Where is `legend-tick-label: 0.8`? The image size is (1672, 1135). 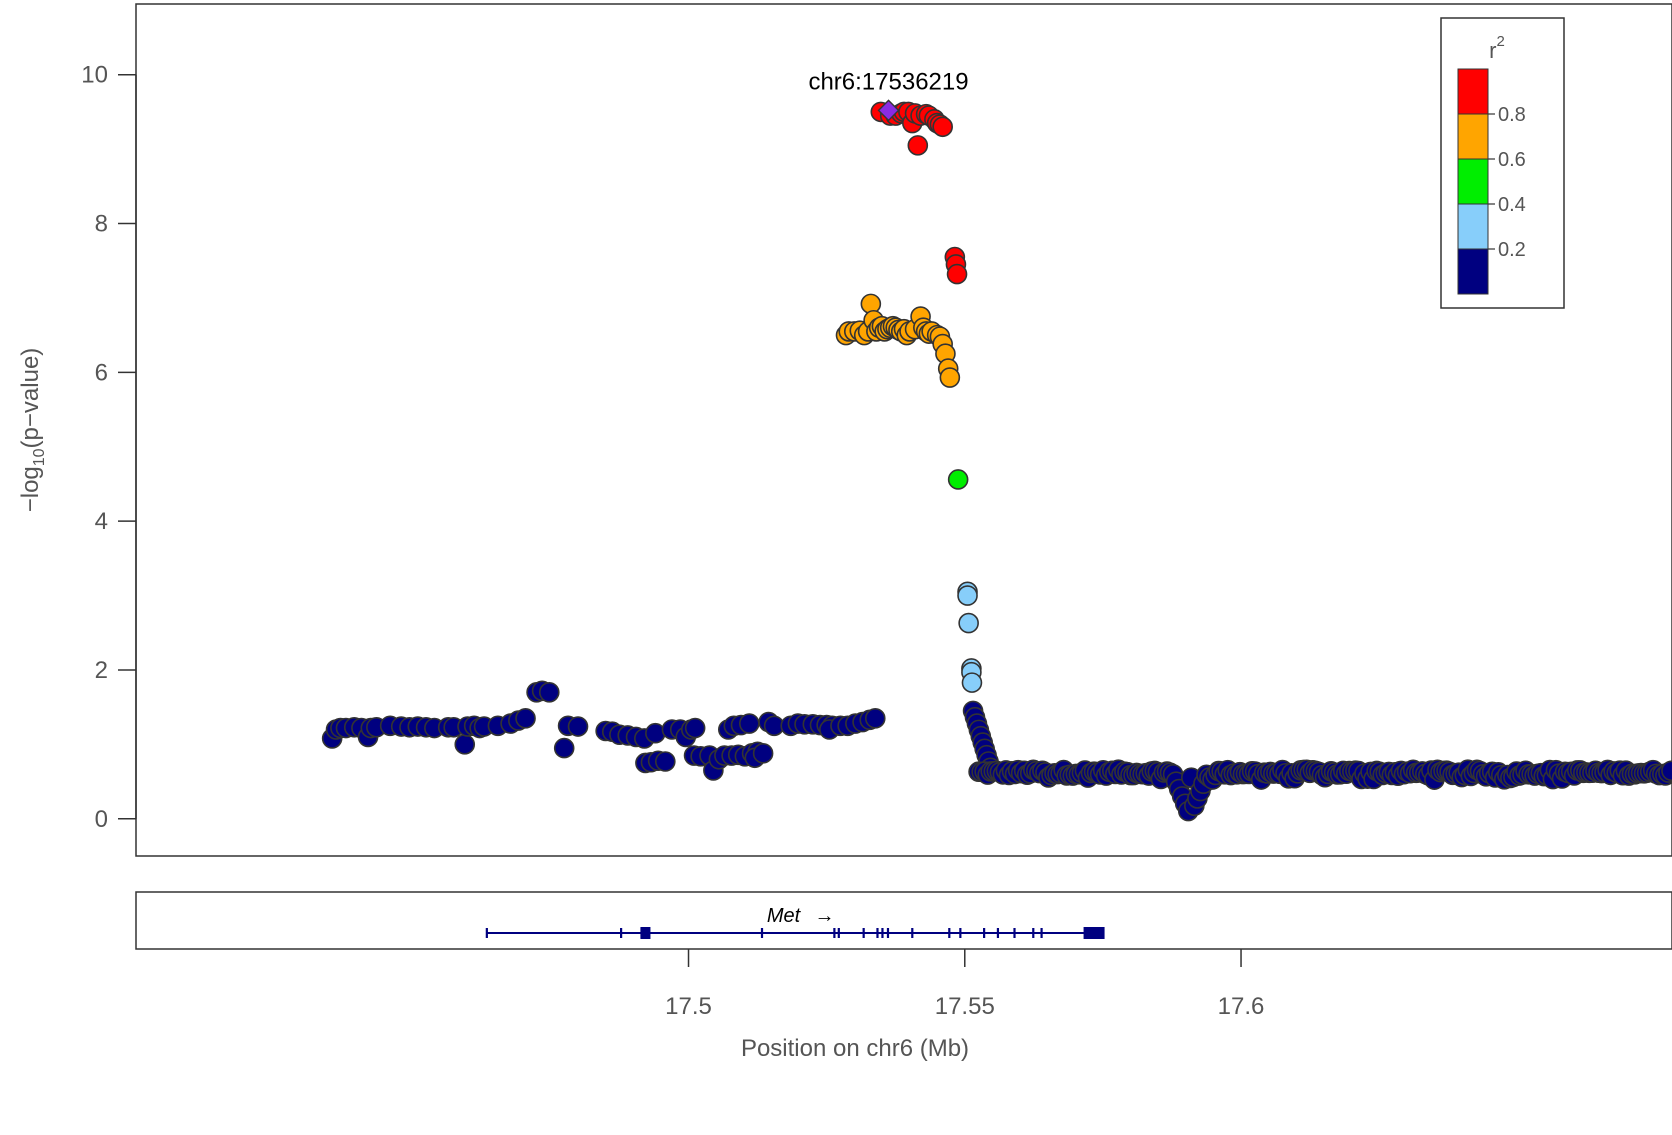 legend-tick-label: 0.8 is located at coordinates (1512, 115).